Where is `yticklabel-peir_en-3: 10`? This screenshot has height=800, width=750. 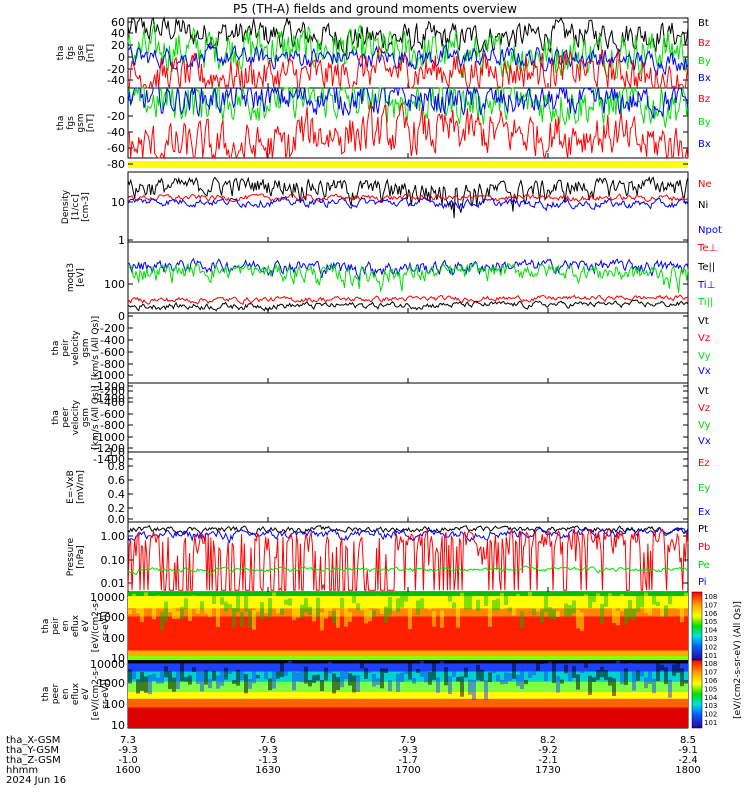
yticklabel-peir_en-3: 10 is located at coordinates (118, 658).